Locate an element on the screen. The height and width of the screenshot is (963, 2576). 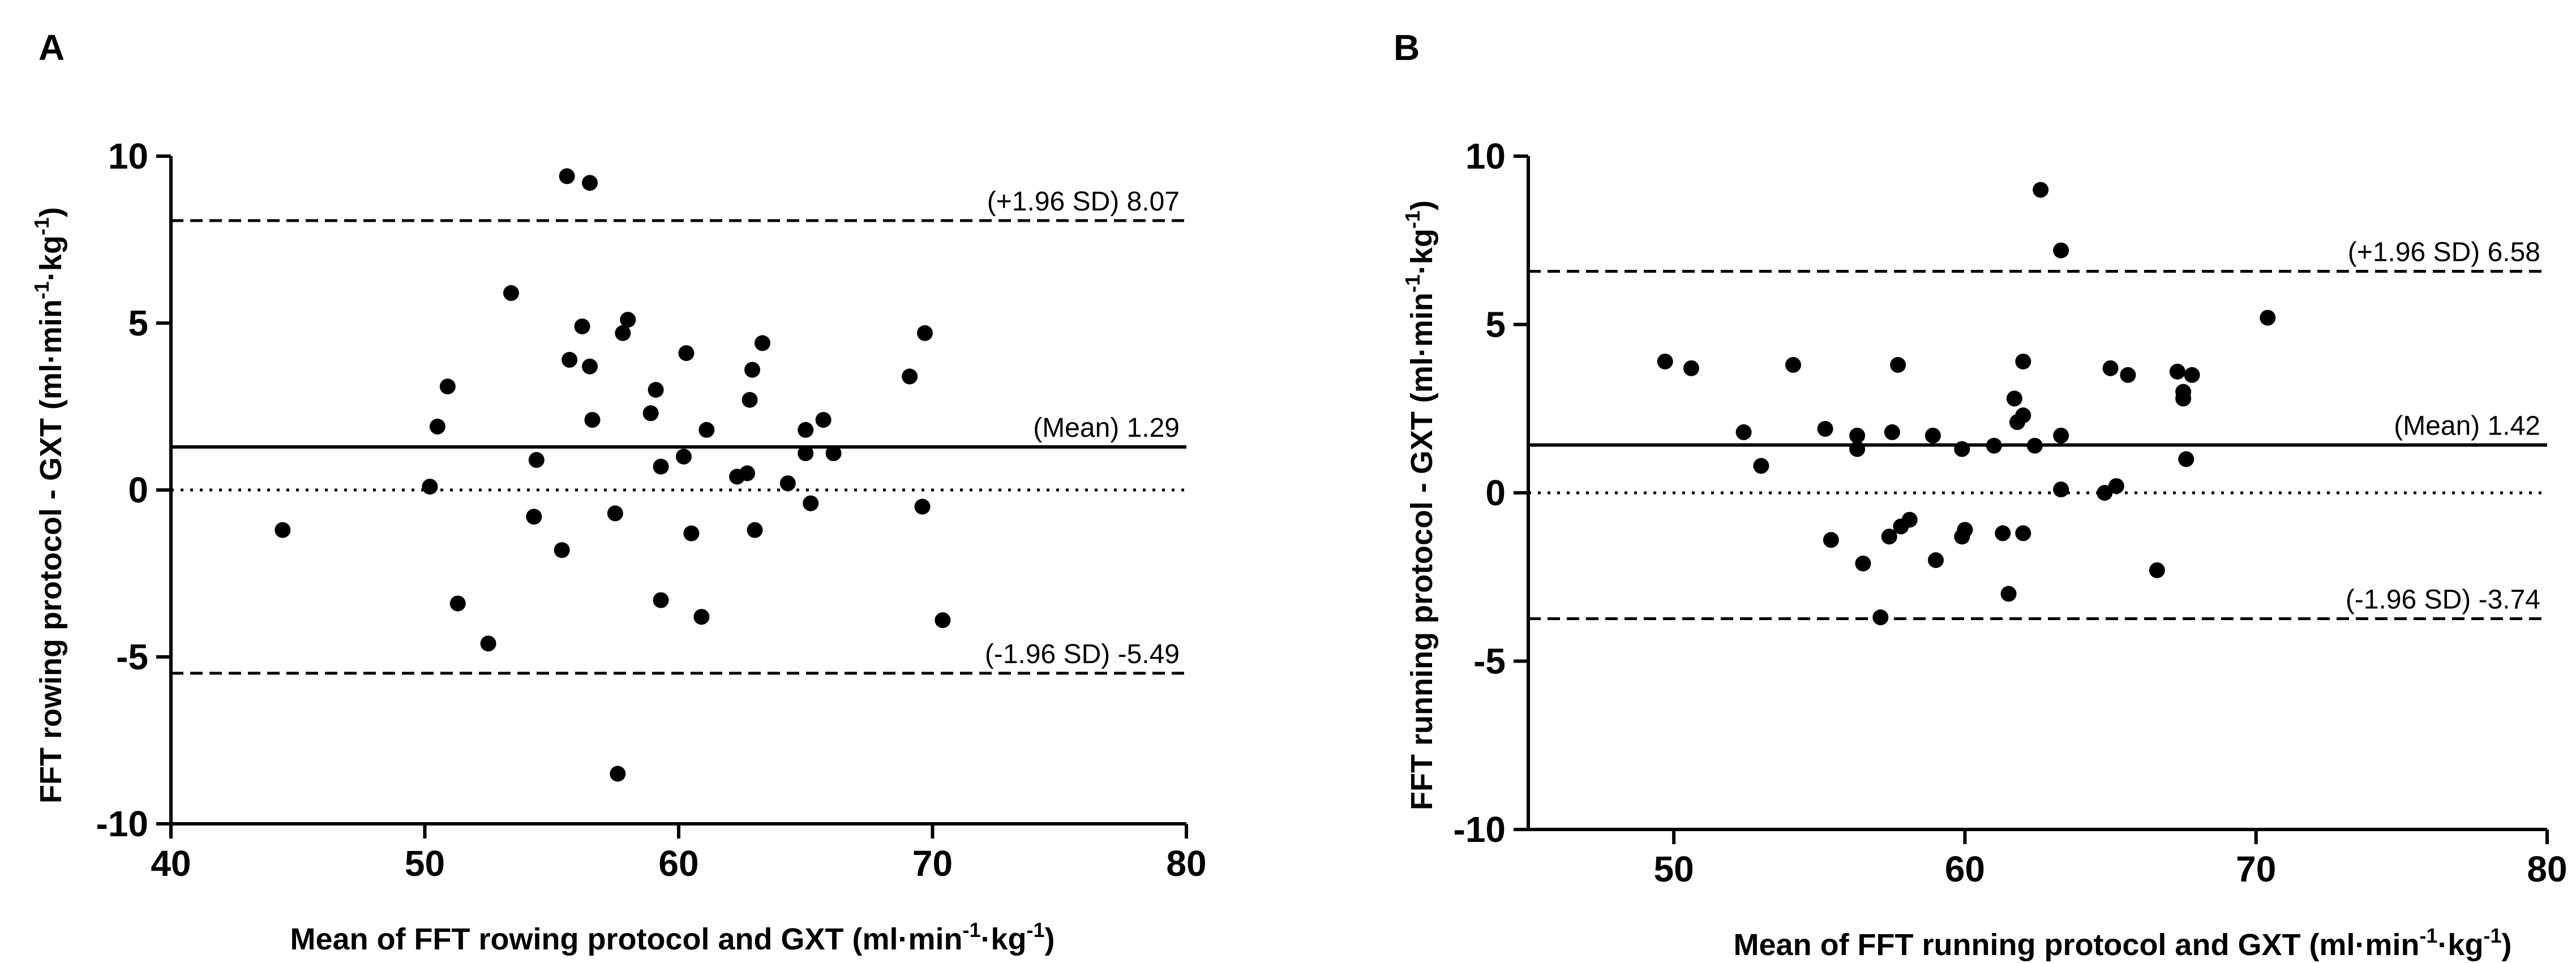
panel-a-x-tick-label: 40 is located at coordinates (171, 863).